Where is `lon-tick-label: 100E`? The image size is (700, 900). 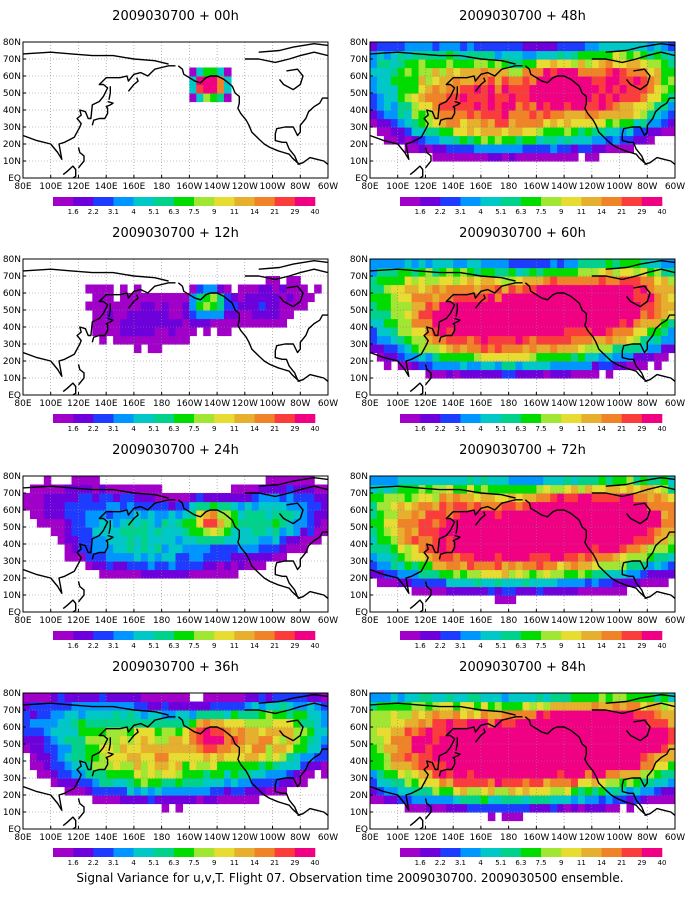 lon-tick-label: 100E is located at coordinates (50, 838).